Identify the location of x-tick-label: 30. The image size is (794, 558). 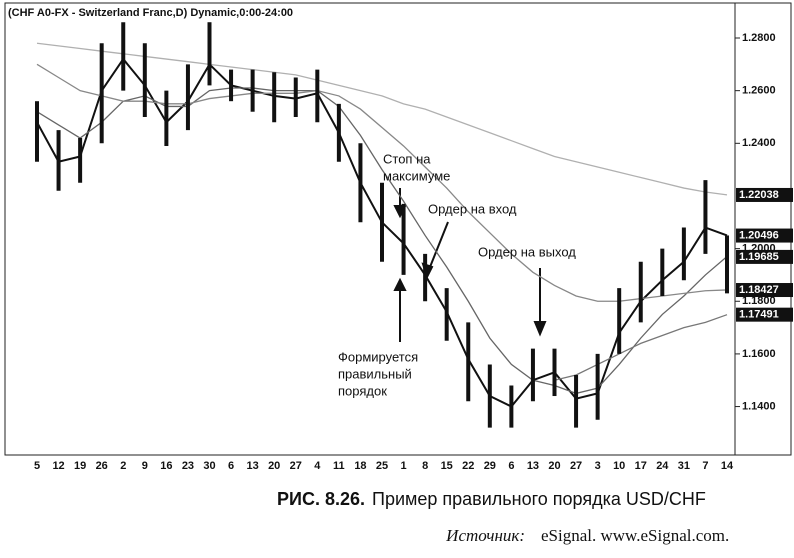
(209, 466).